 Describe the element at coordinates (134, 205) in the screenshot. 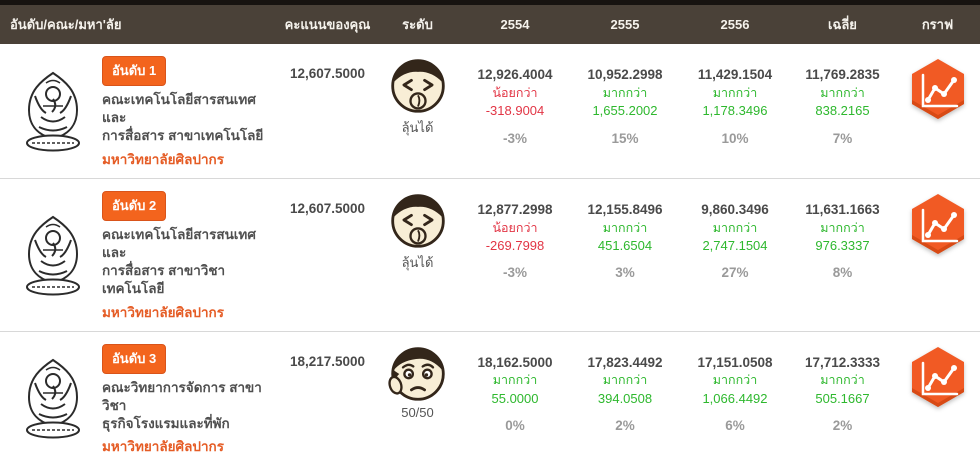

I see `rank-badge: อันดับ 2` at that location.